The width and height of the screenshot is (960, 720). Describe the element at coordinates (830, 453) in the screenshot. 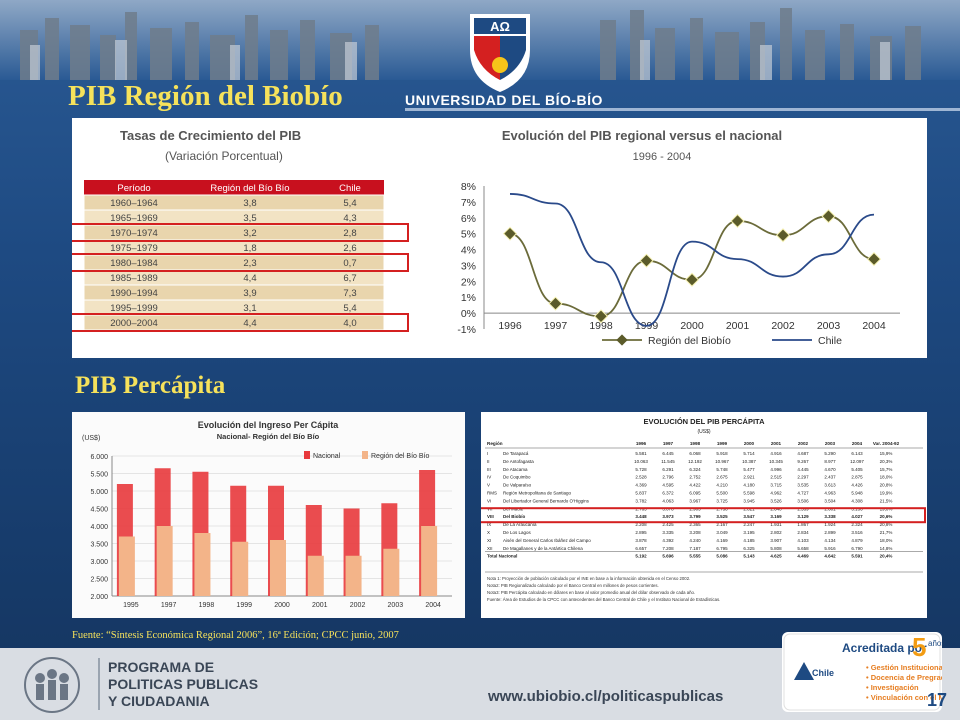

I see `percapita-cell: 5.290` at that location.